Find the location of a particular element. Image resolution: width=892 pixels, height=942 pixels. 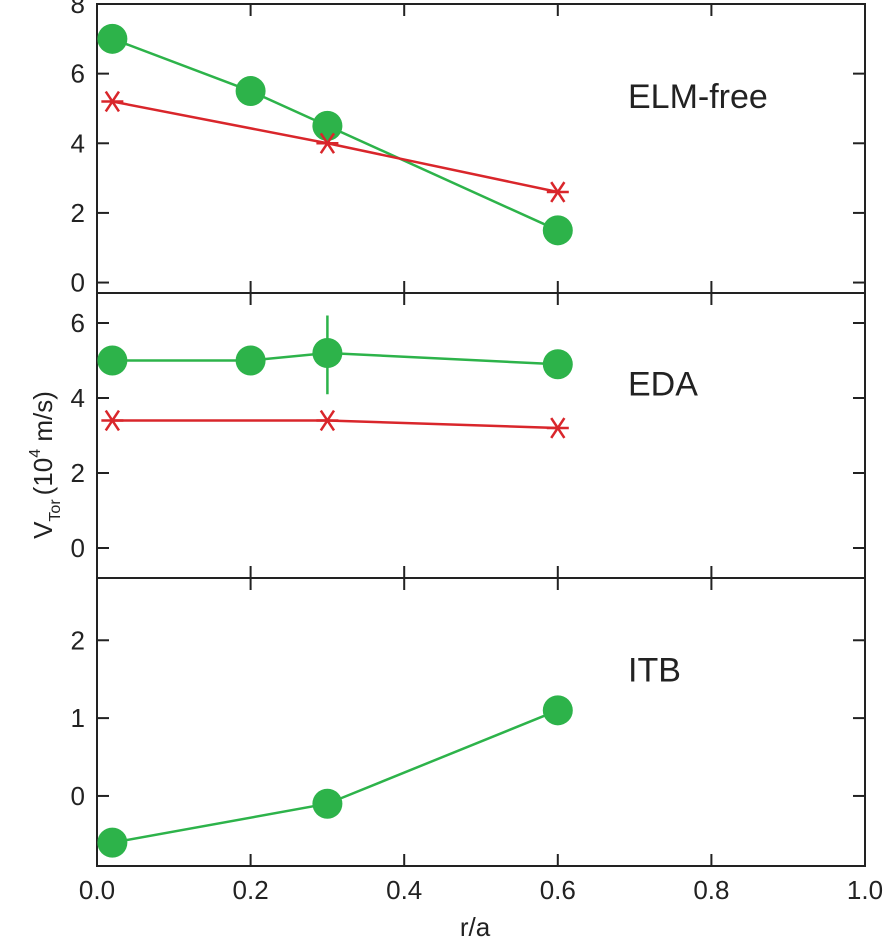

x-tick-label: 1.0 is located at coordinates (865, 890).